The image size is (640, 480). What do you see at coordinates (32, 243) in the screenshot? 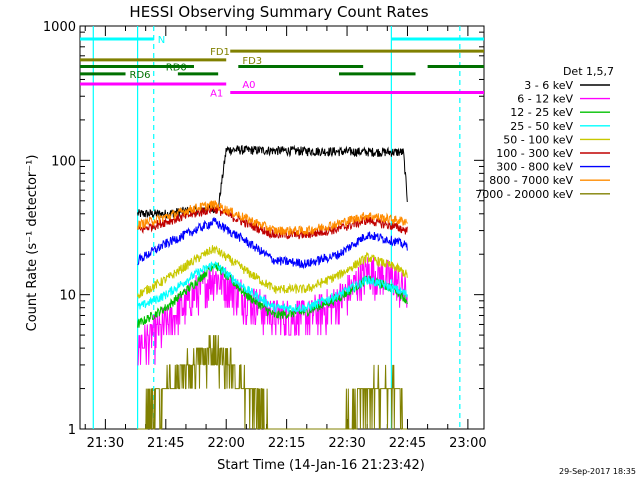
I see `y-axis-label: Count Rate (s⁻¹ detector⁻¹)` at bounding box center [32, 243].